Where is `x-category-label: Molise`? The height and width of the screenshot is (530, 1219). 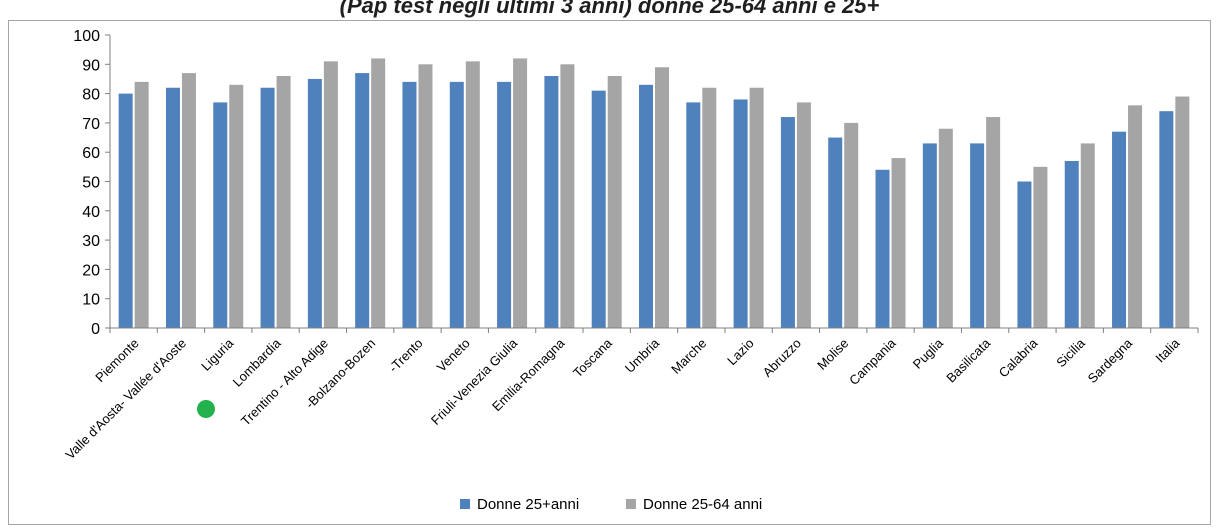 x-category-label: Molise is located at coordinates (832, 354).